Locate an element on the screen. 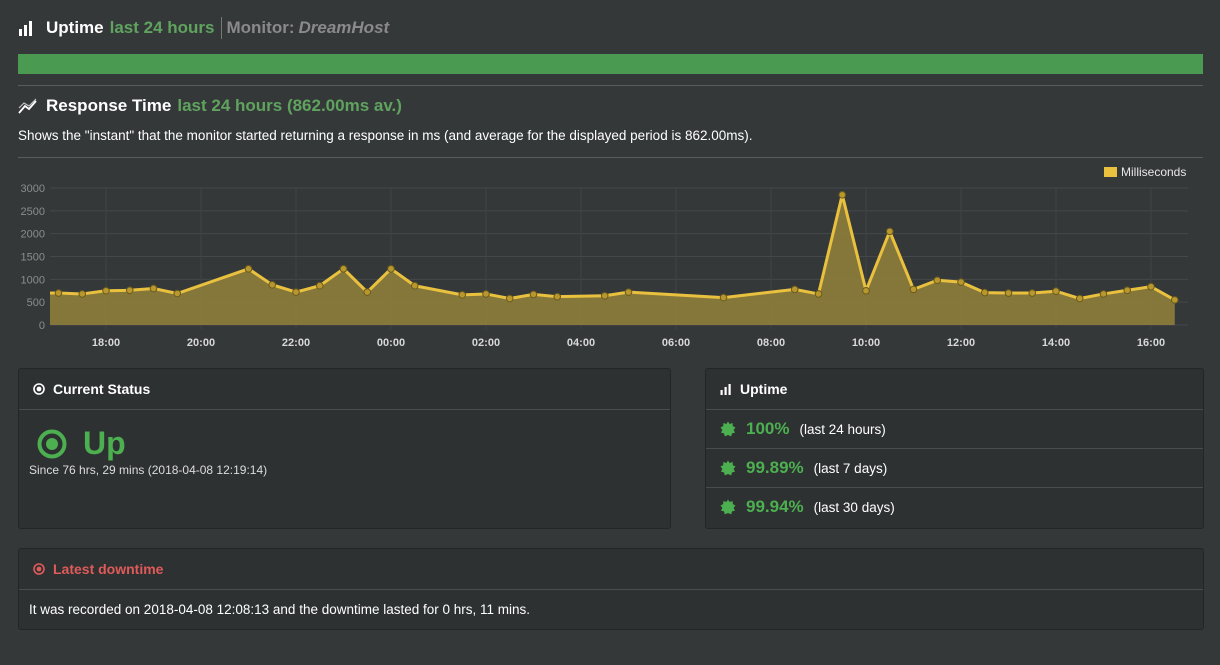 The width and height of the screenshot is (1220, 665). x-tick-label: 04:00 is located at coordinates (581, 343).